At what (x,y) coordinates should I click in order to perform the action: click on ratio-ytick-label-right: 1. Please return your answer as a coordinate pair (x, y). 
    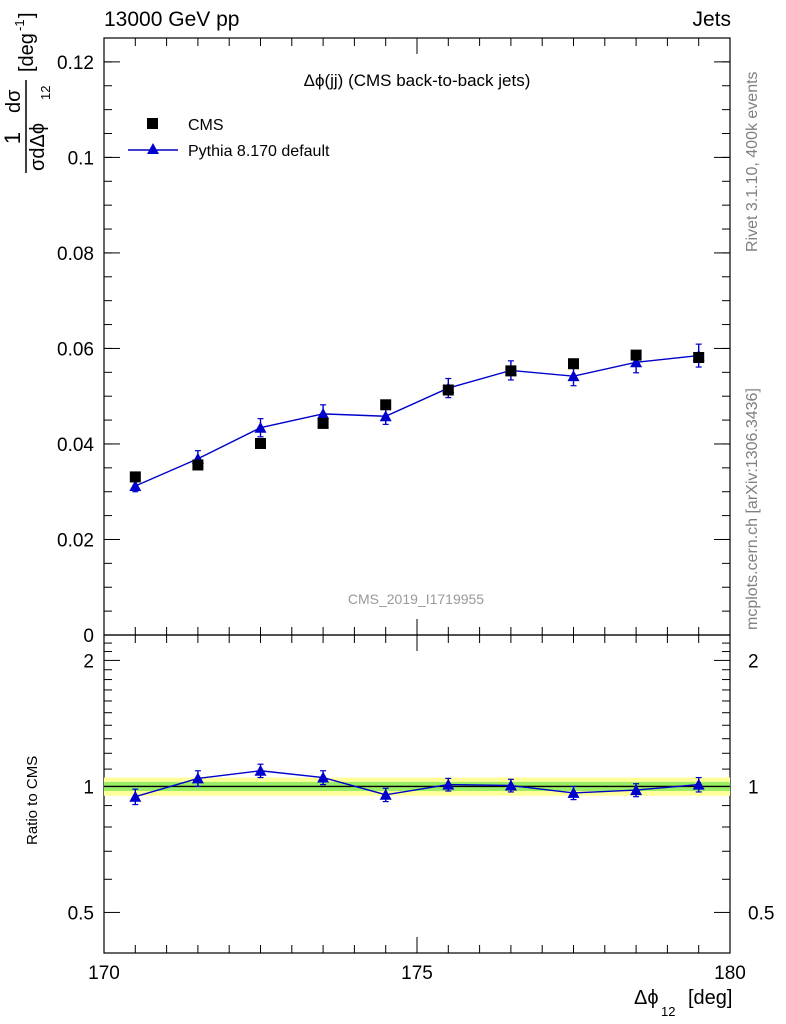
    Looking at the image, I should click on (753, 787).